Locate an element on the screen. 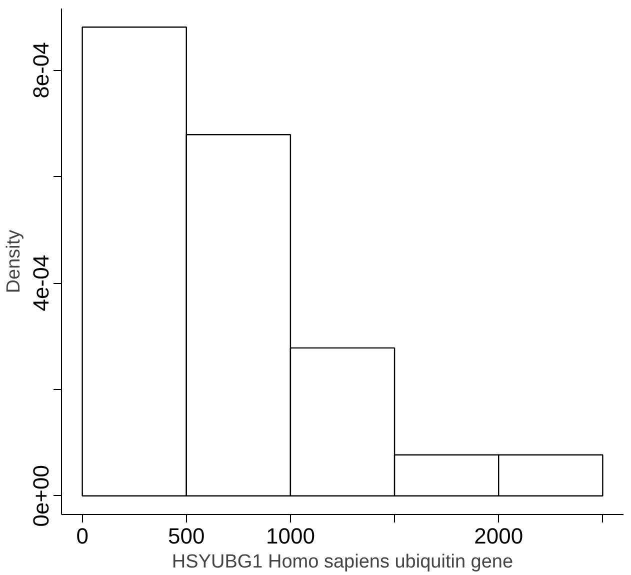 The image size is (631, 575). y-tick-label: 8e-04 is located at coordinates (41, 70).